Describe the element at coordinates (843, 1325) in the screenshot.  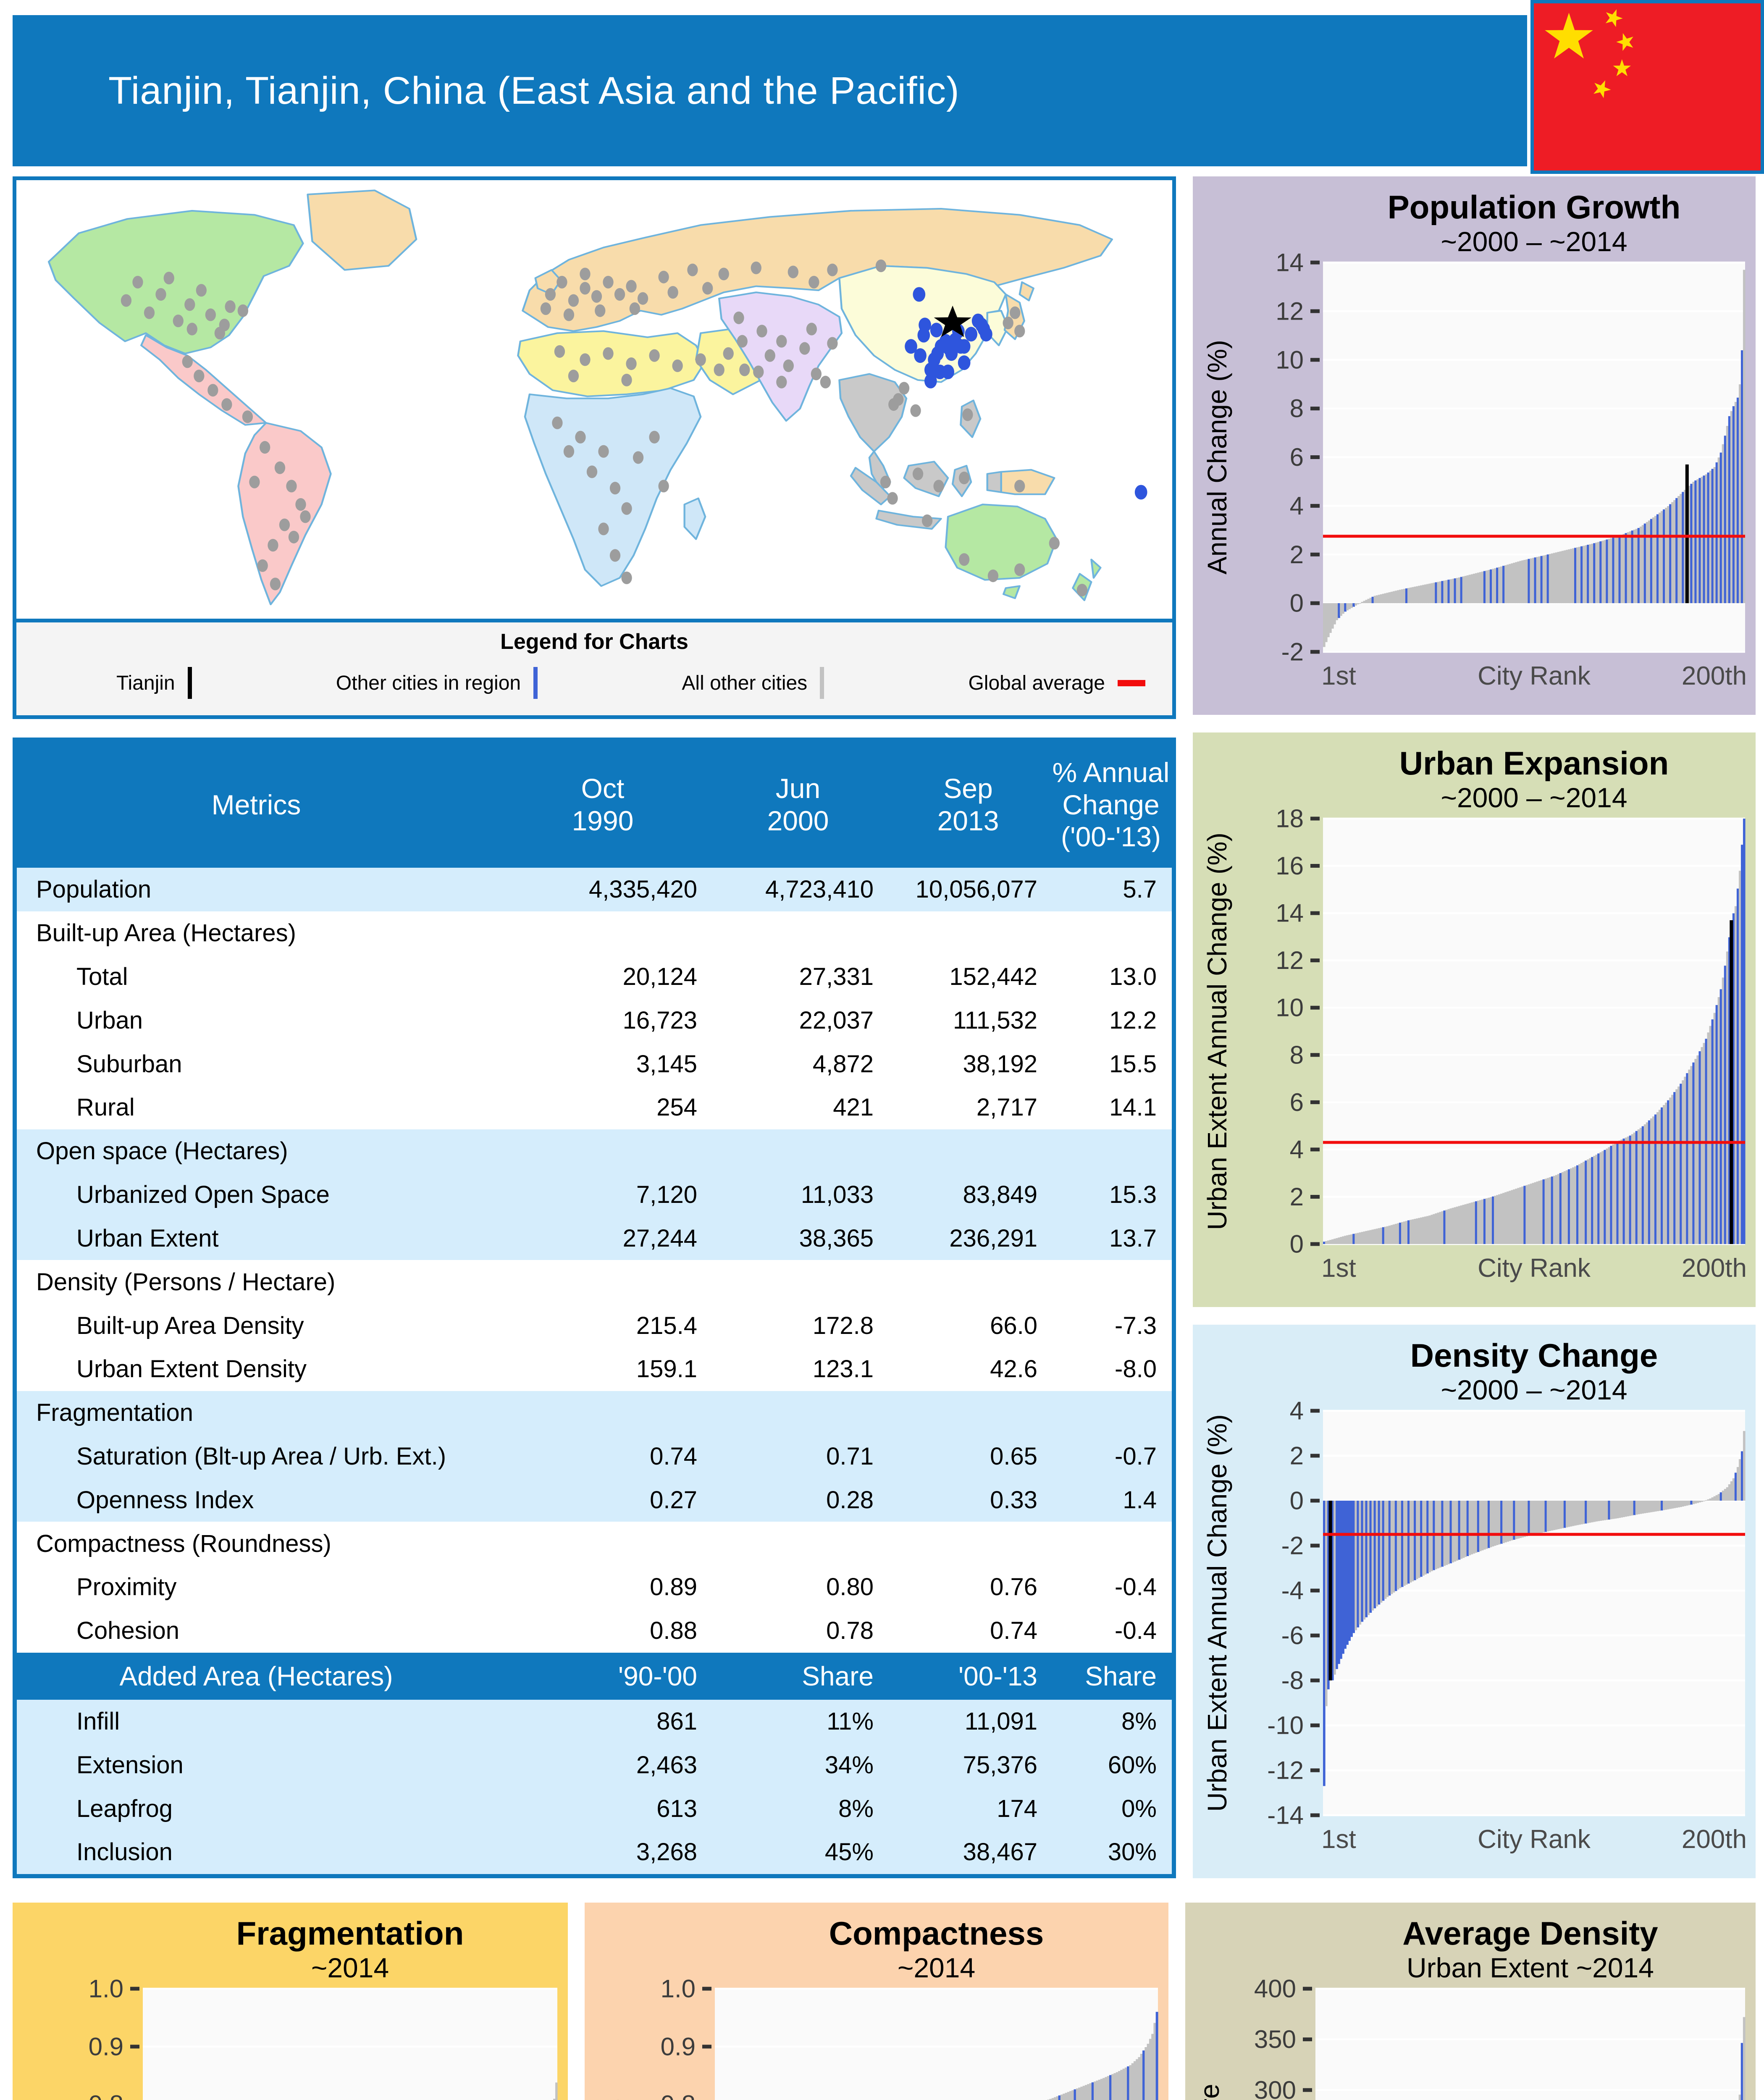
I see `cell-2000: 172.8` at that location.